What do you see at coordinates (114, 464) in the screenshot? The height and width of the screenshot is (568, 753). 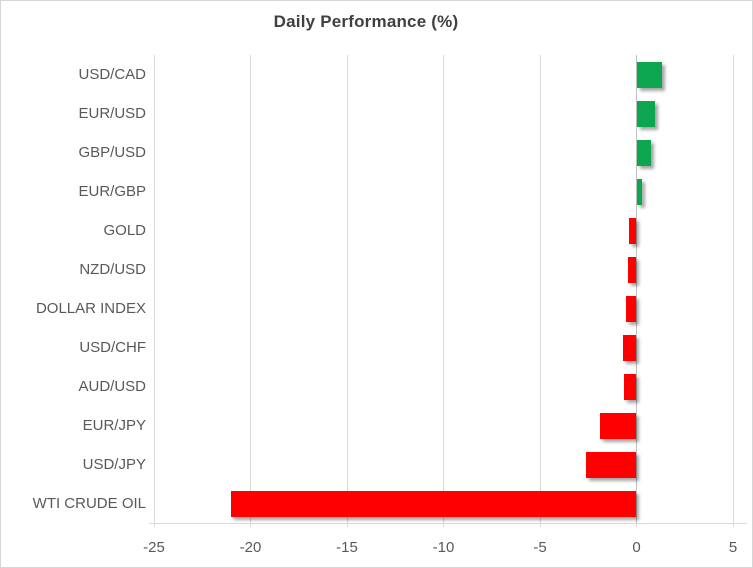 I see `category-label-usd-jpy: USD/JPY` at bounding box center [114, 464].